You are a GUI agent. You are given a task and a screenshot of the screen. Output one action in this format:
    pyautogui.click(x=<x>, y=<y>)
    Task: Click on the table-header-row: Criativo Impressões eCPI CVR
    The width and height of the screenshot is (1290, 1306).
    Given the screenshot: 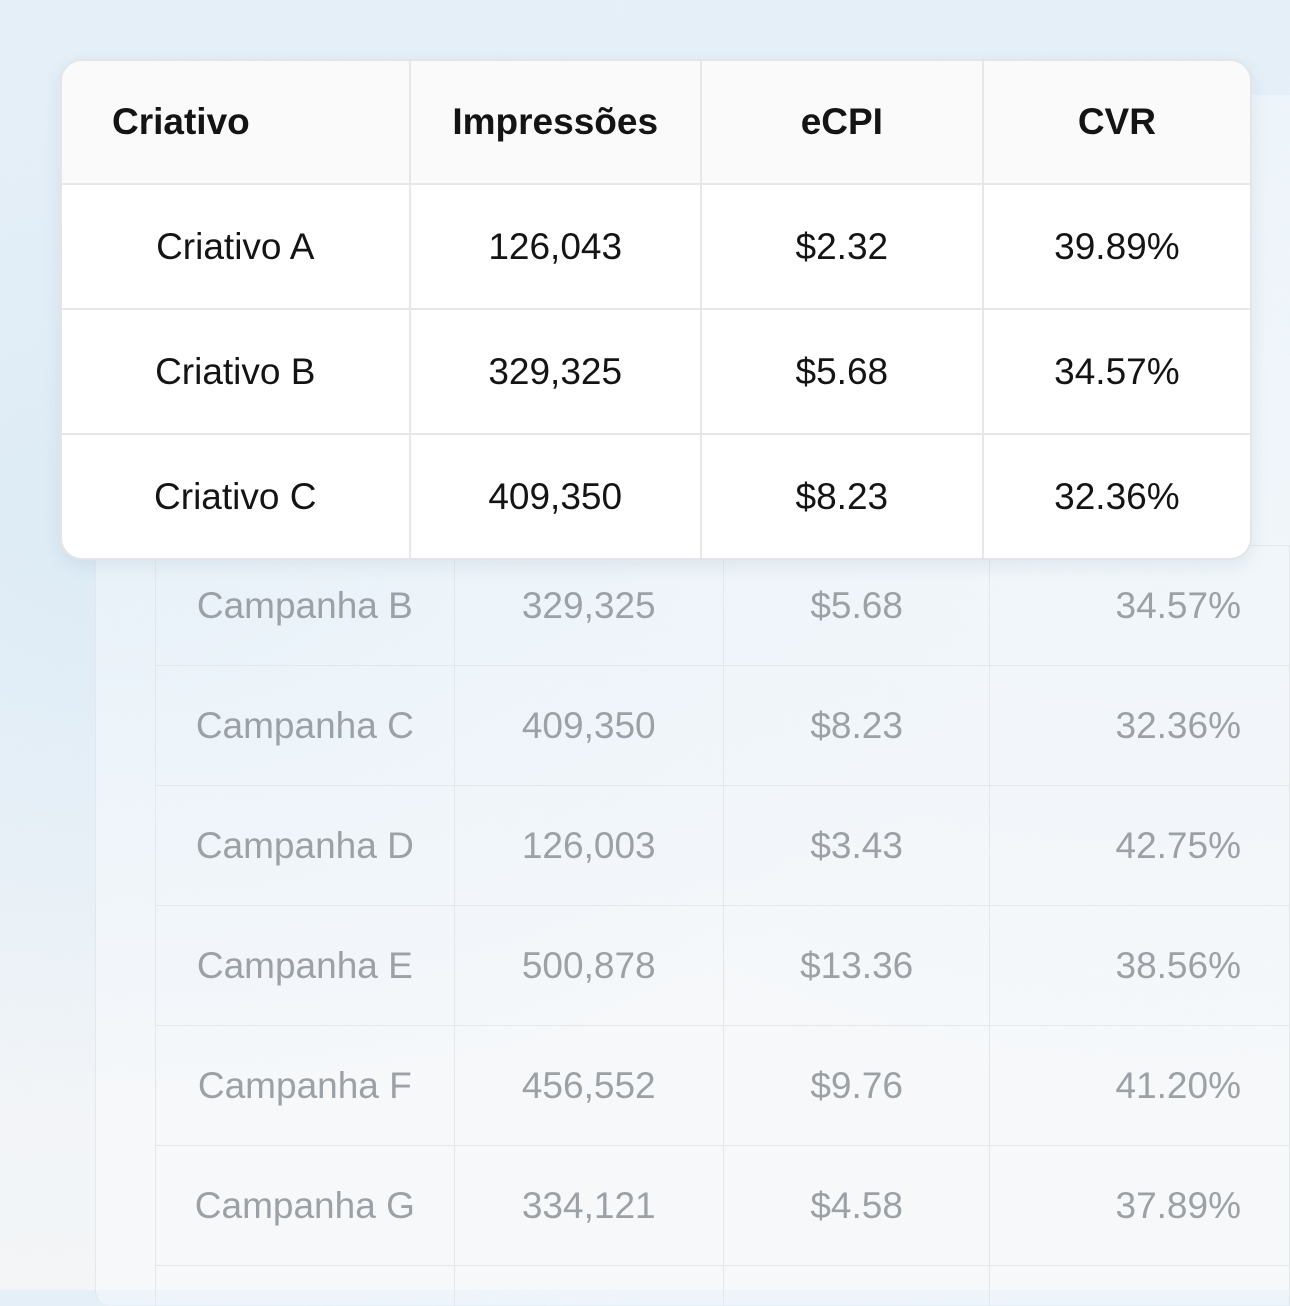 What is the action you would take?
    pyautogui.click(x=656, y=122)
    